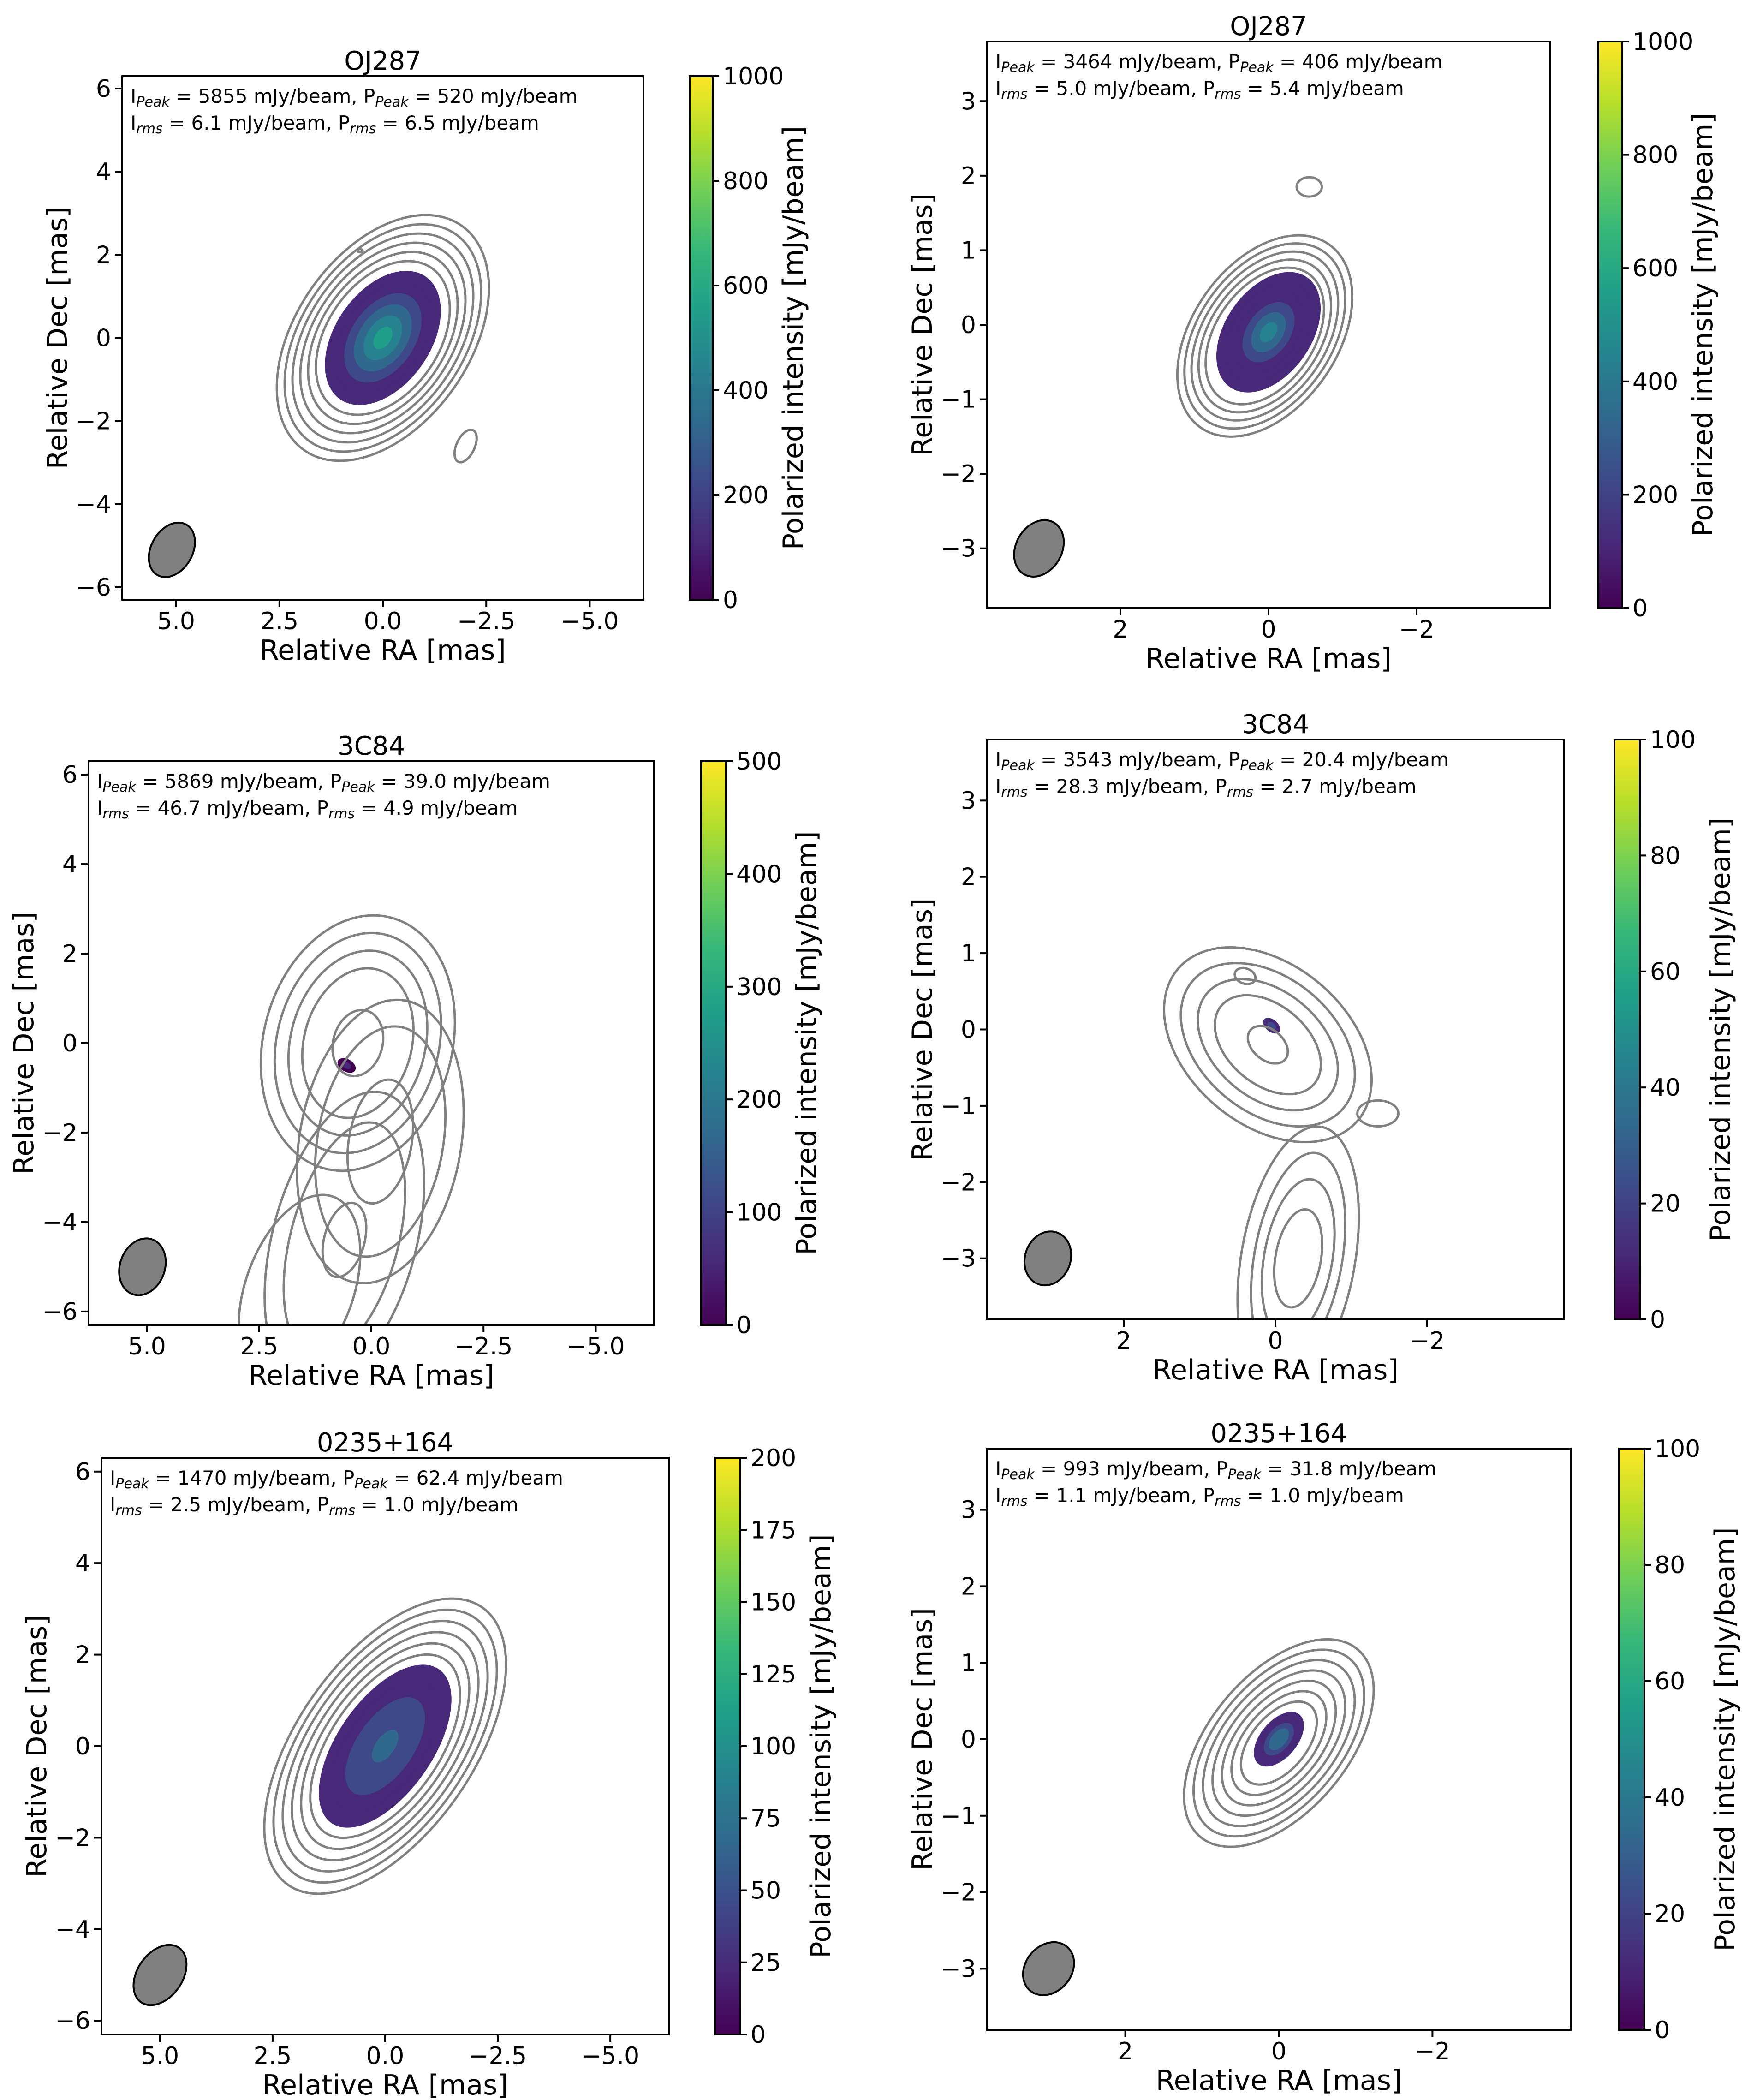 The image size is (1751, 2100). What do you see at coordinates (371, 1346) in the screenshot?
I see `x-tick-label: 0.0` at bounding box center [371, 1346].